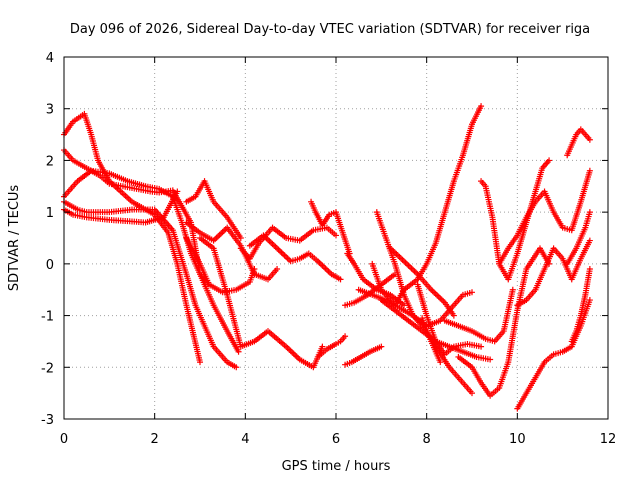  I want to click on series-sat-g, so click(220, 265).